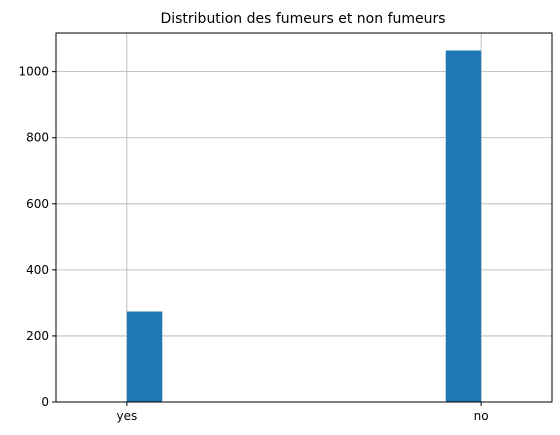  What do you see at coordinates (33, 72) in the screenshot?
I see `y-tick-label-5: 1000` at bounding box center [33, 72].